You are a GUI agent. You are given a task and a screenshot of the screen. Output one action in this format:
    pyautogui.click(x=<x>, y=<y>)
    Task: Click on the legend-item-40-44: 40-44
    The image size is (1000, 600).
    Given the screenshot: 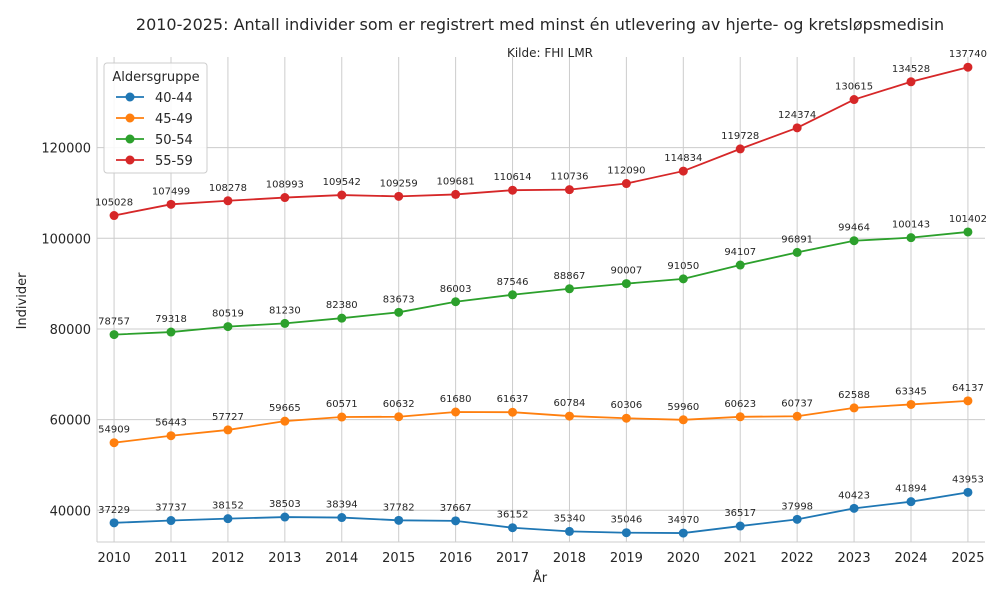 What is the action you would take?
    pyautogui.click(x=154, y=98)
    